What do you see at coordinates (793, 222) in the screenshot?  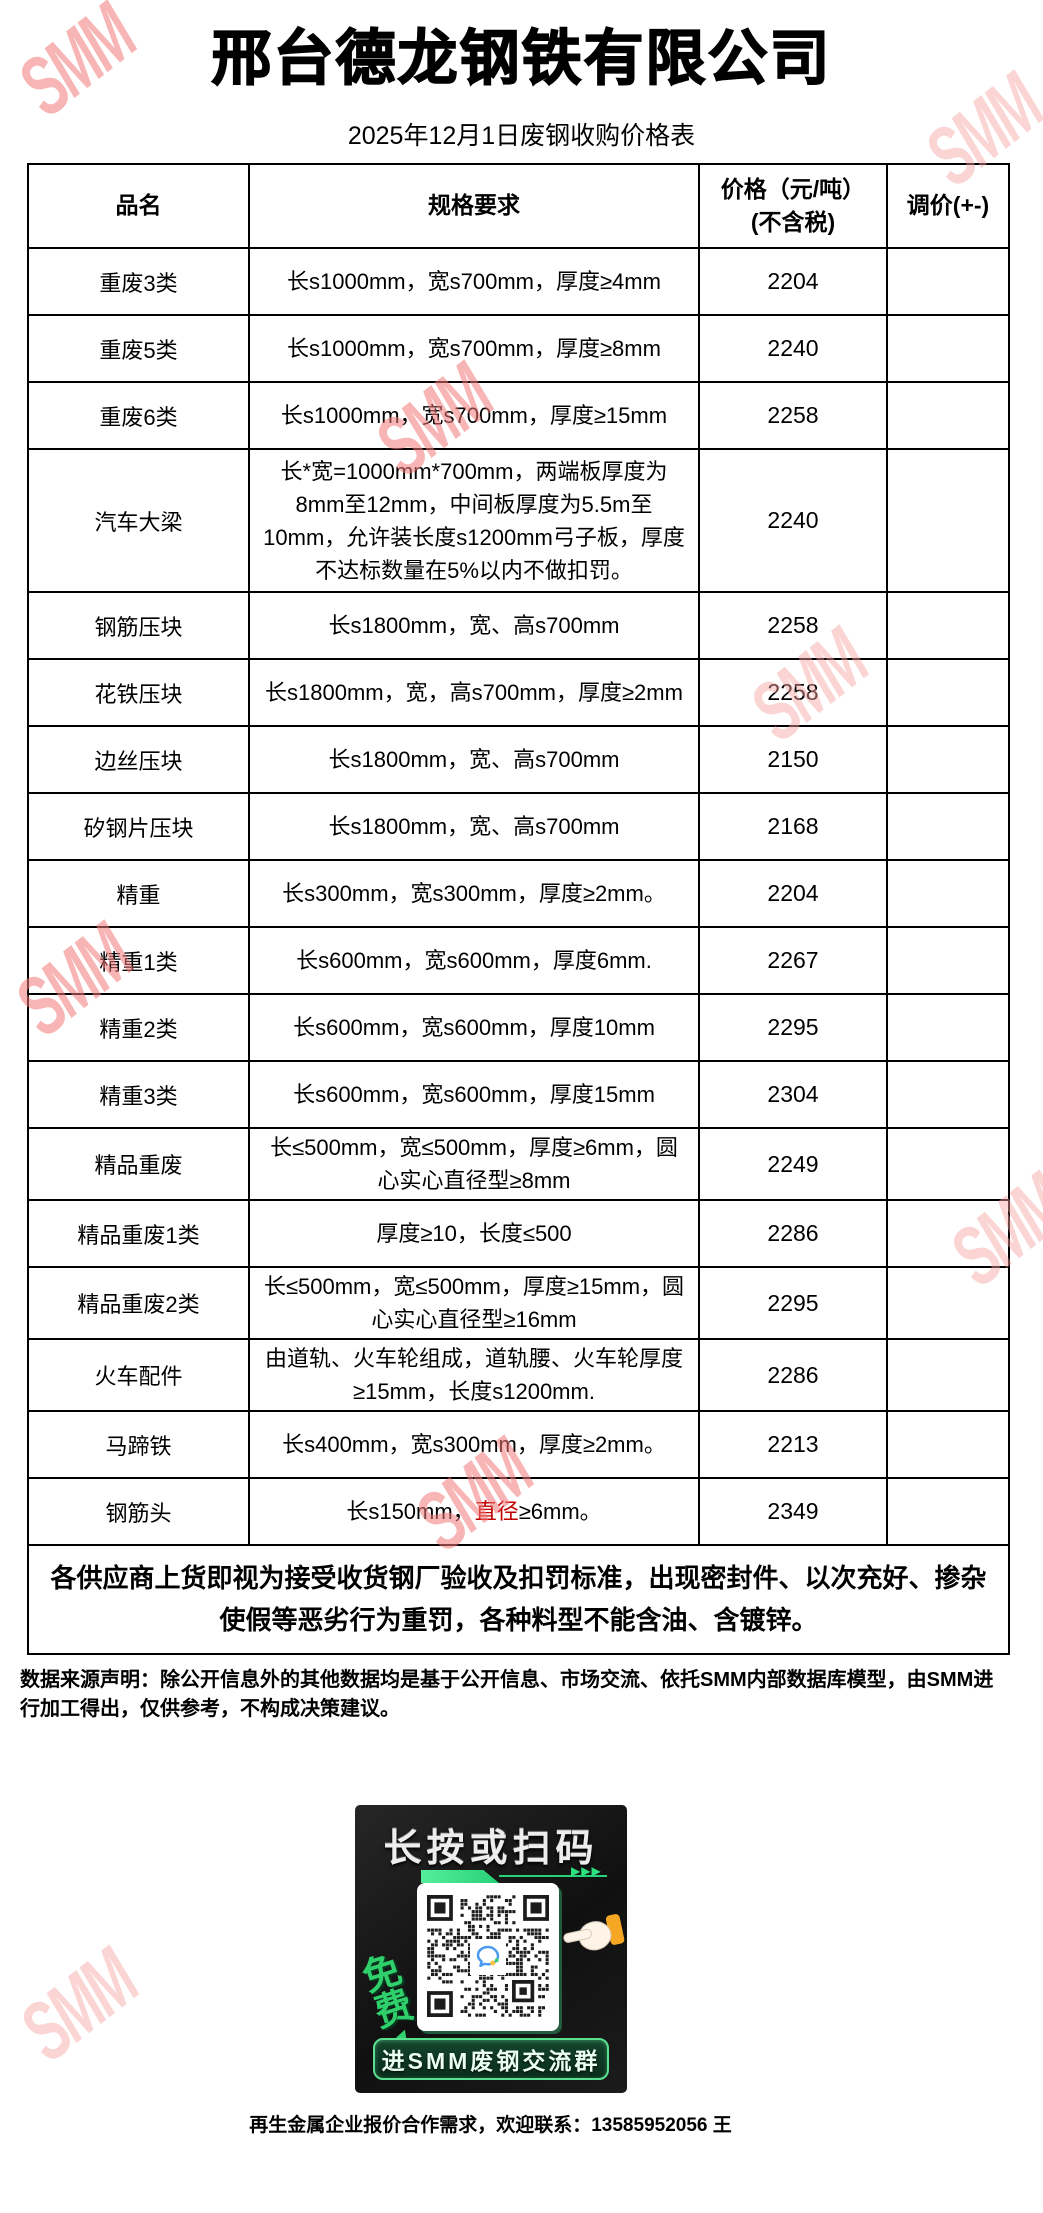 I see `tax-note-line: (不含税)` at bounding box center [793, 222].